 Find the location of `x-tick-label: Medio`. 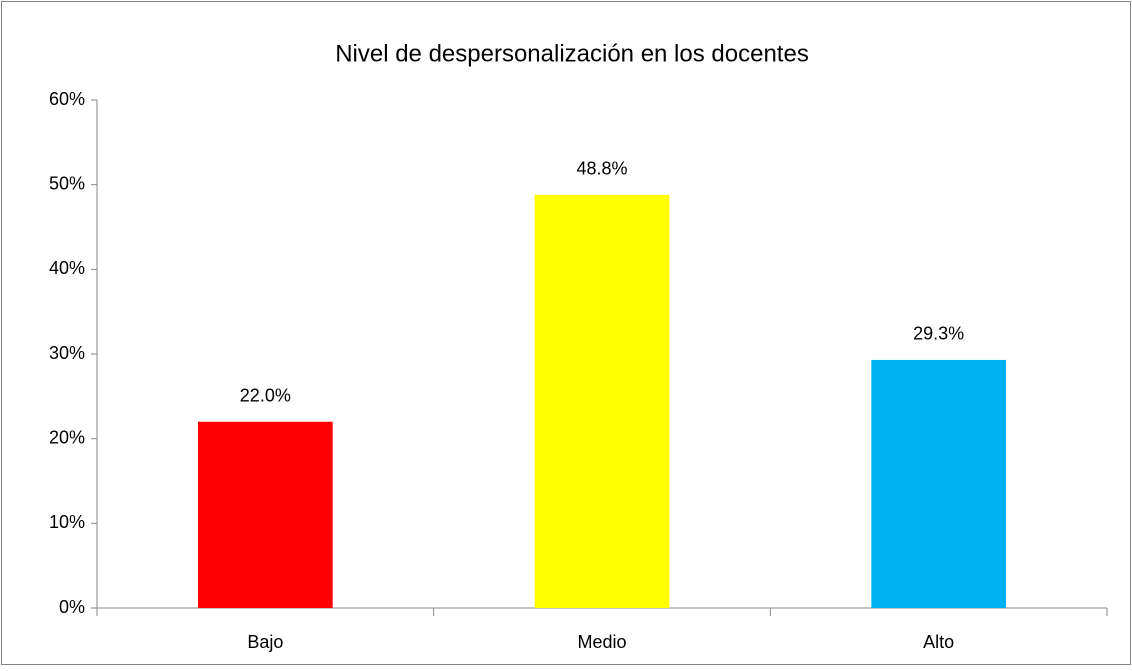

x-tick-label: Medio is located at coordinates (601, 642).